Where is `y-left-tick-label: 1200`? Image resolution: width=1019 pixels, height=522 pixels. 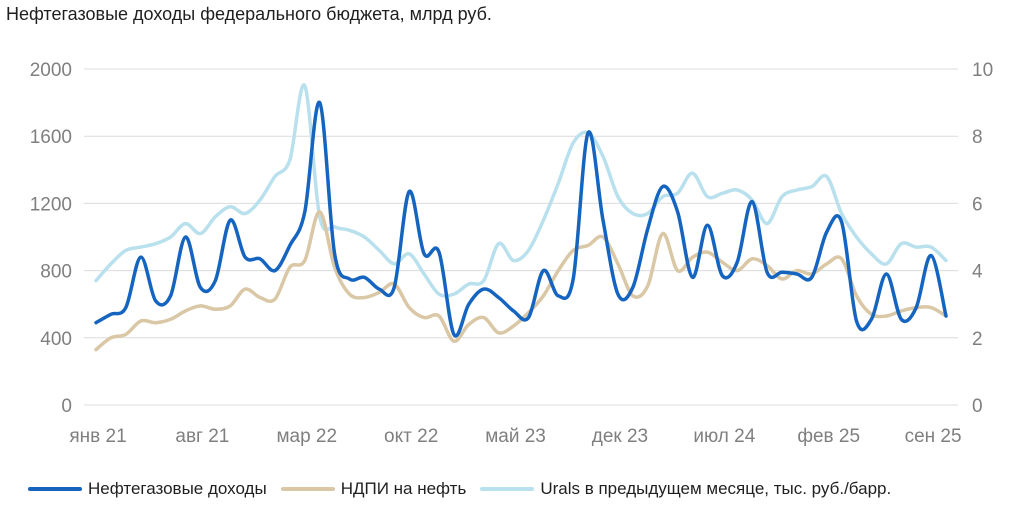 y-left-tick-label: 1200 is located at coordinates (51, 204).